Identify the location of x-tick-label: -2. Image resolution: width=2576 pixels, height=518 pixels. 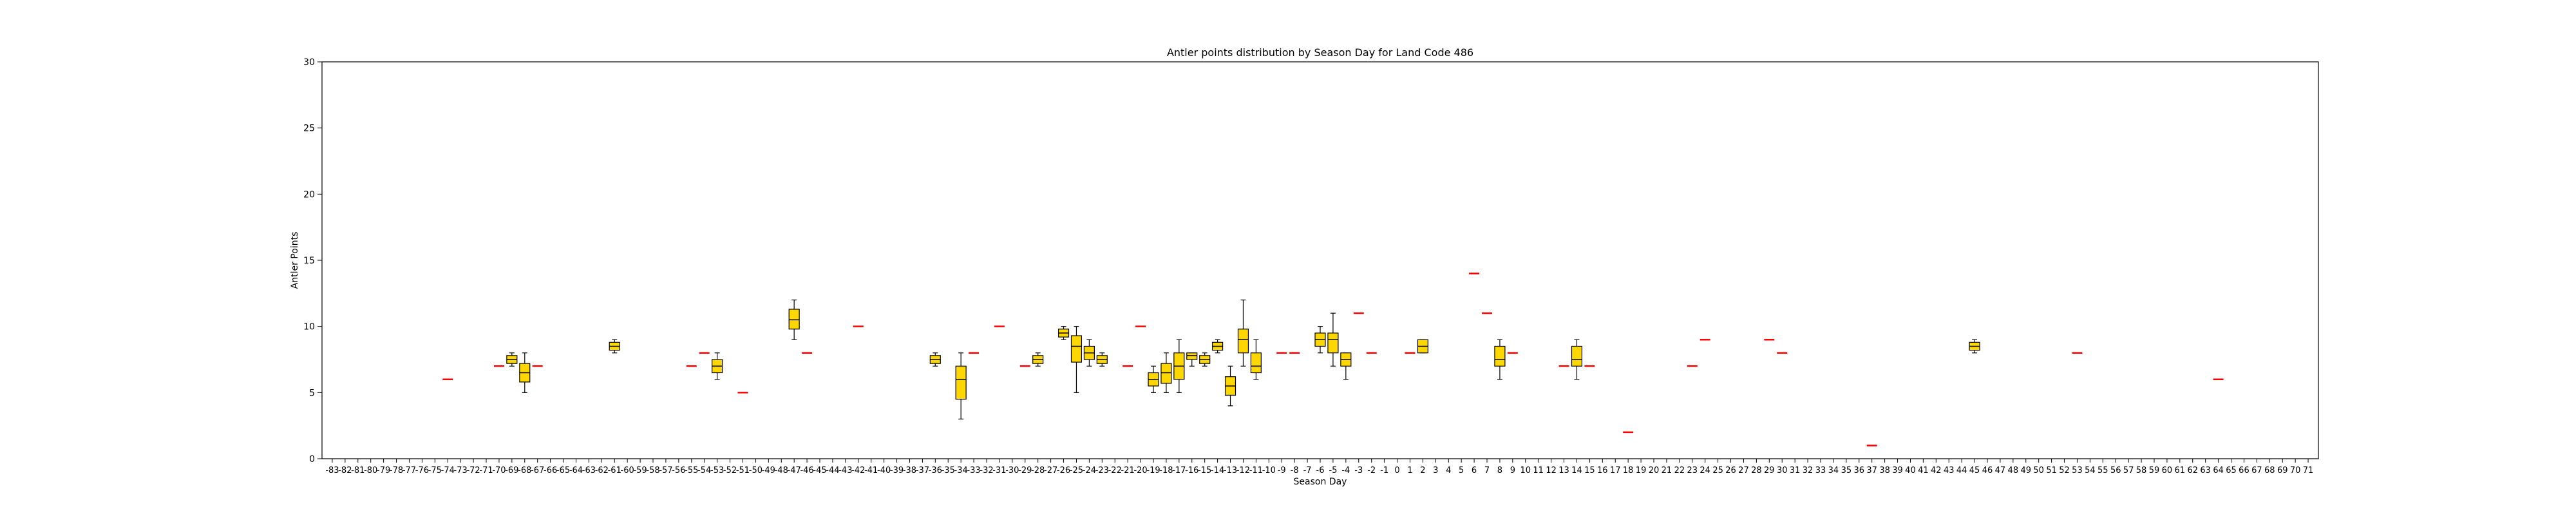
(1372, 470).